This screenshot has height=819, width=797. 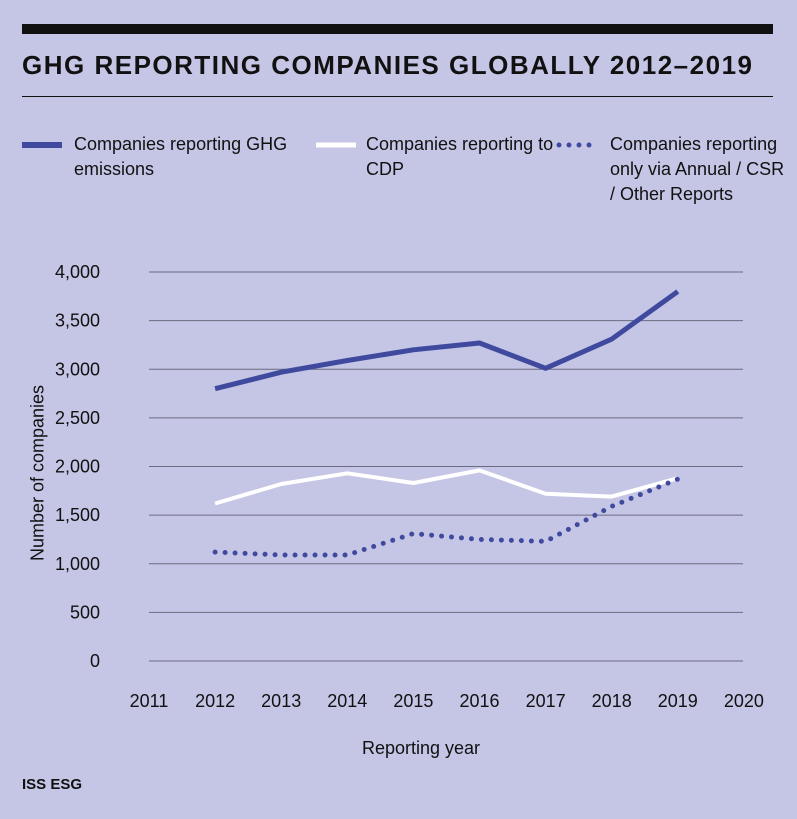 I want to click on x-tick-label: 2016, so click(x=479, y=701).